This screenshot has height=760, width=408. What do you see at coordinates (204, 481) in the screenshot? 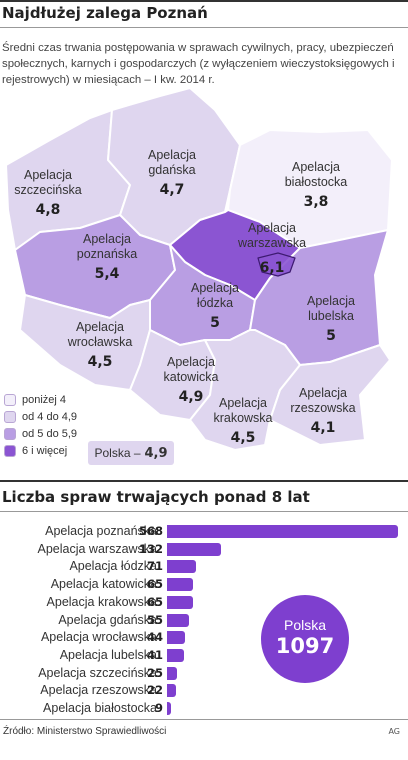
I see `section-rule` at bounding box center [204, 481].